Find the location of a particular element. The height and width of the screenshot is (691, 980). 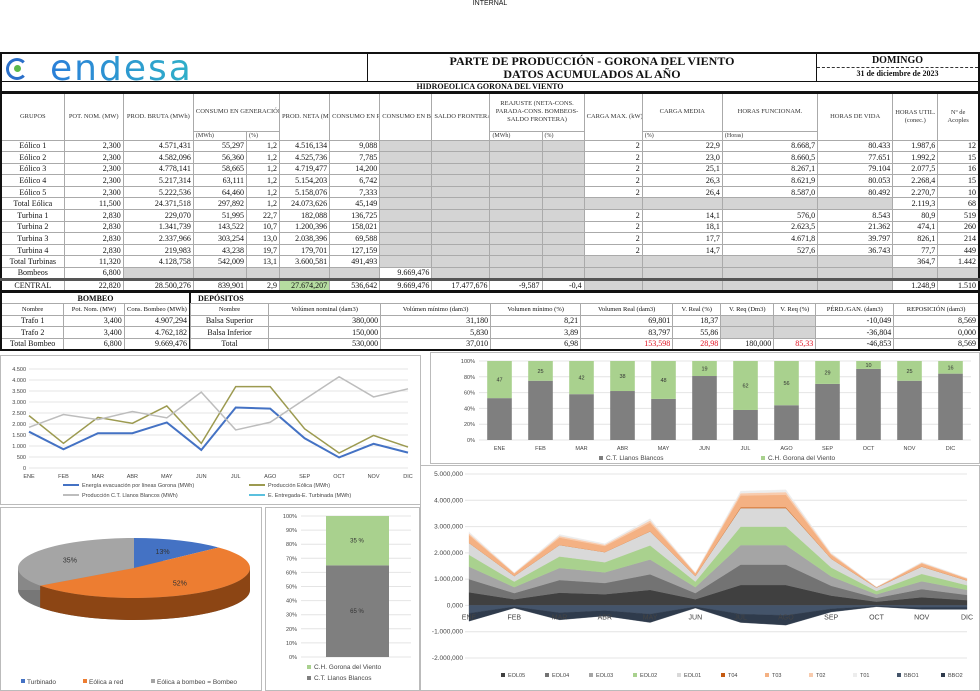

cell: 21.362 is located at coordinates (855, 227).